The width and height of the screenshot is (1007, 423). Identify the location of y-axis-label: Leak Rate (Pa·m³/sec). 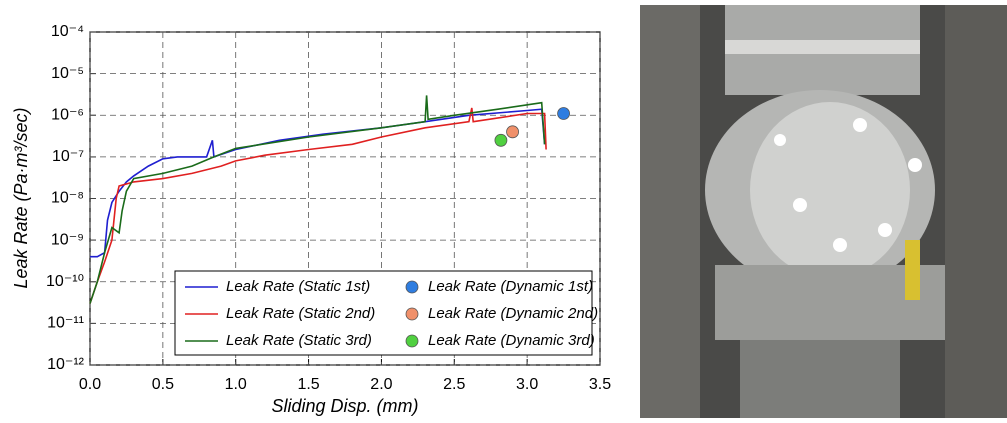
(21, 197).